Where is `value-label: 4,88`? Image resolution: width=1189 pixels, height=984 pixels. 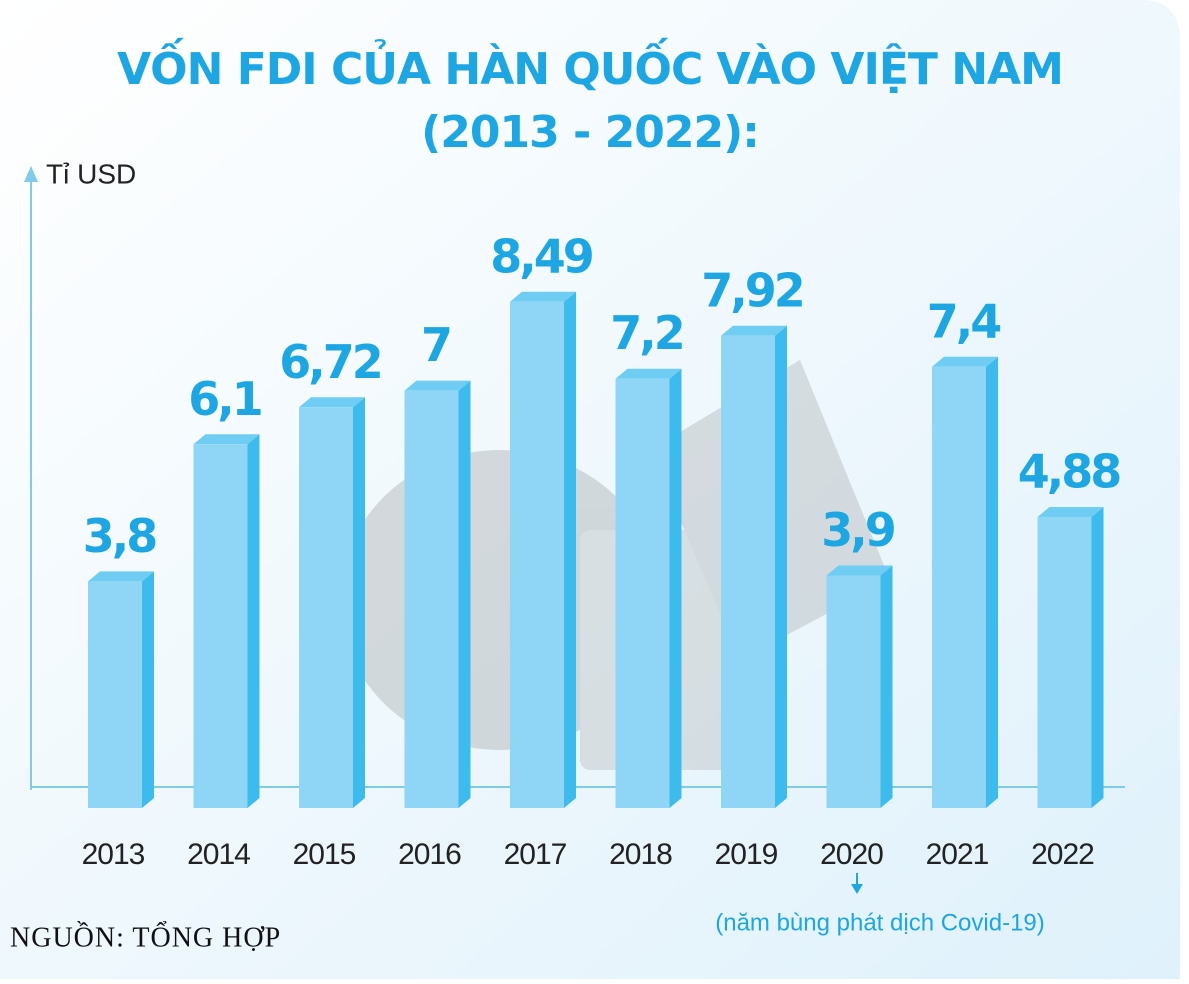
value-label: 4,88 is located at coordinates (1069, 472).